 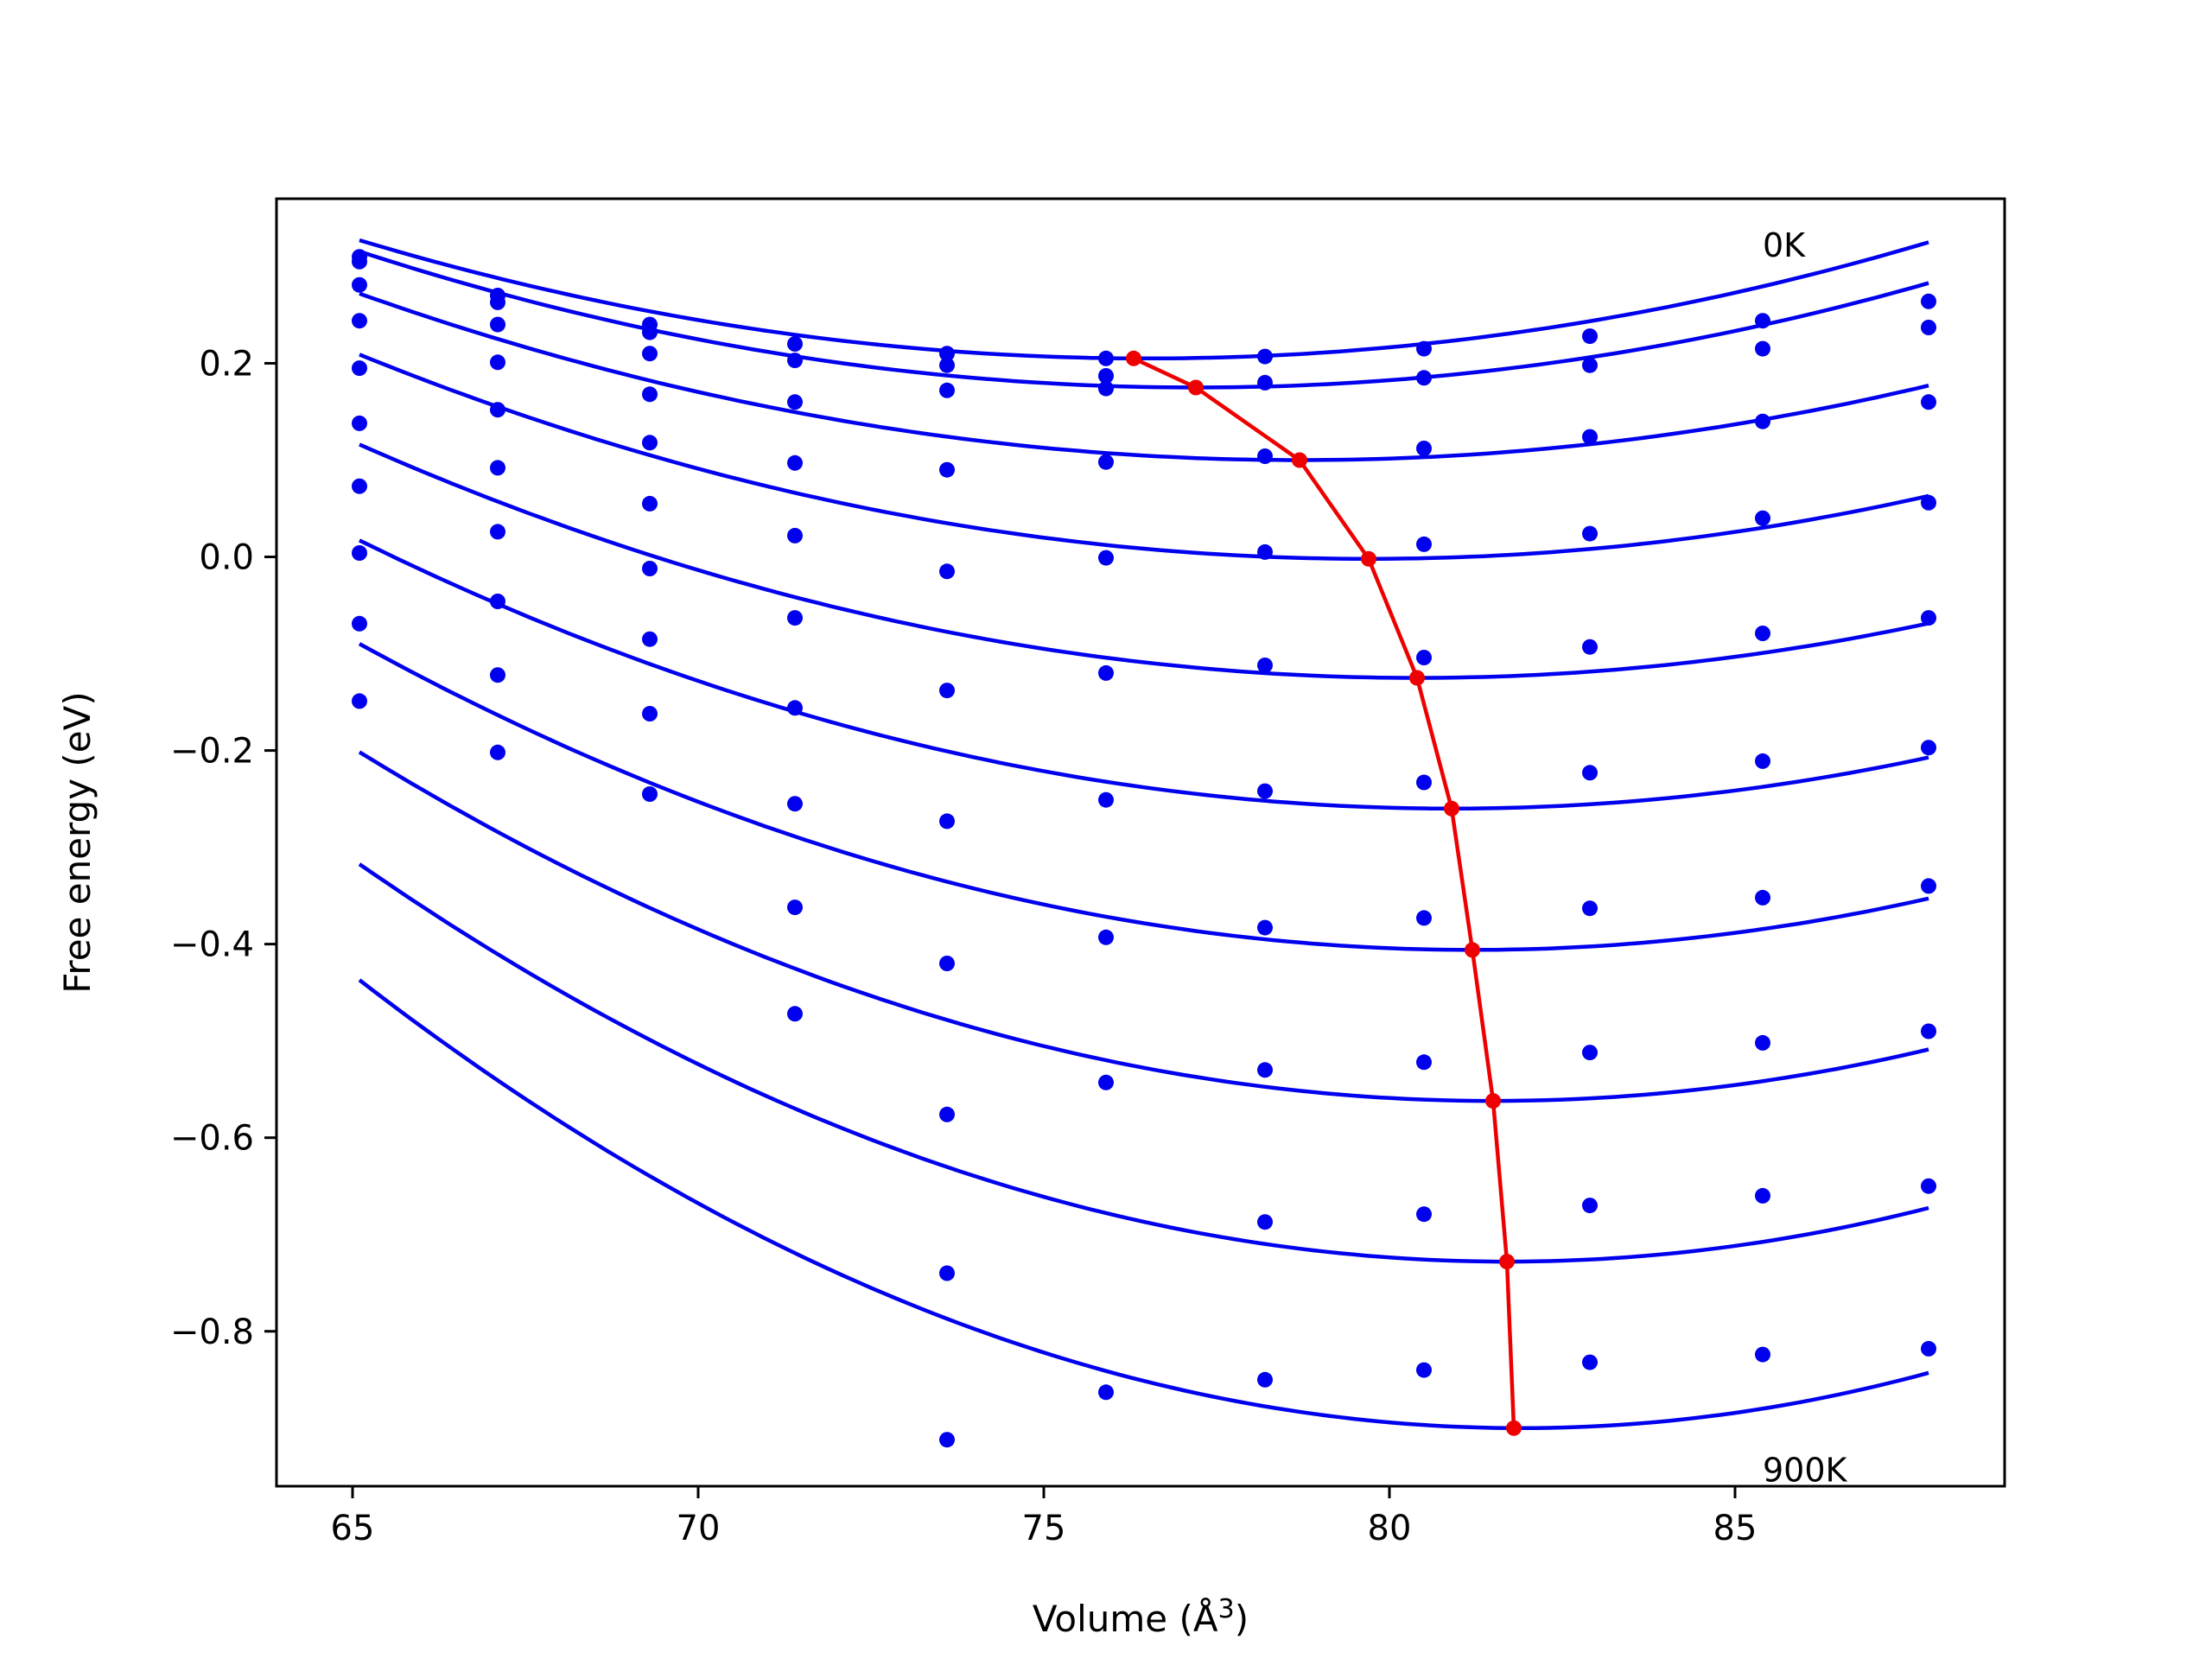 What do you see at coordinates (1125, 1618) in the screenshot?
I see `x-axis-label-main: Volume (Å` at bounding box center [1125, 1618].